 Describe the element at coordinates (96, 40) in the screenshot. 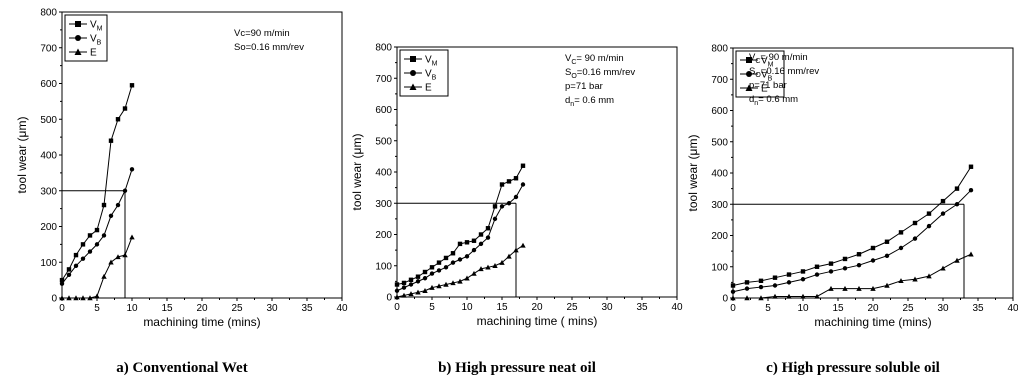

I see `legend-entry-label: VB` at that location.